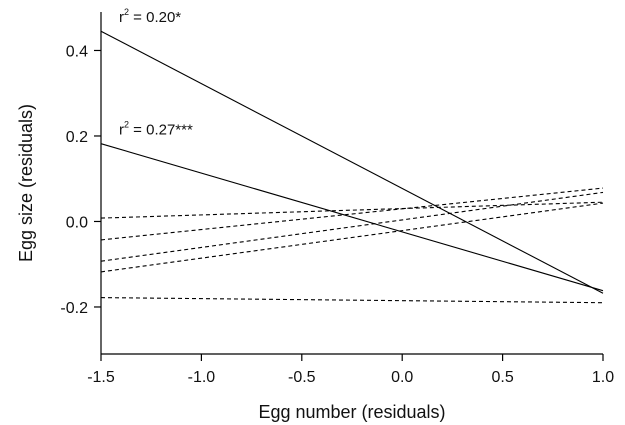 Image resolution: width=625 pixels, height=425 pixels. I want to click on x-tick-label: -1.5, so click(101, 377).